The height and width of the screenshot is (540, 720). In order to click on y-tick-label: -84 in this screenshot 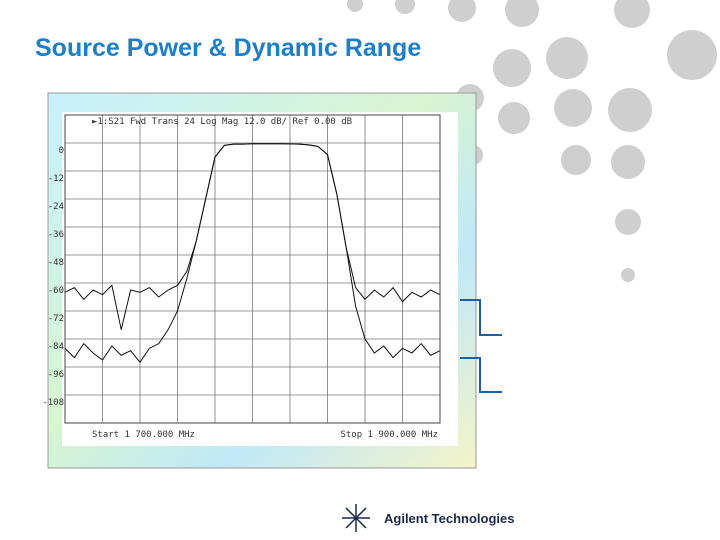, I will do `click(56, 347)`.